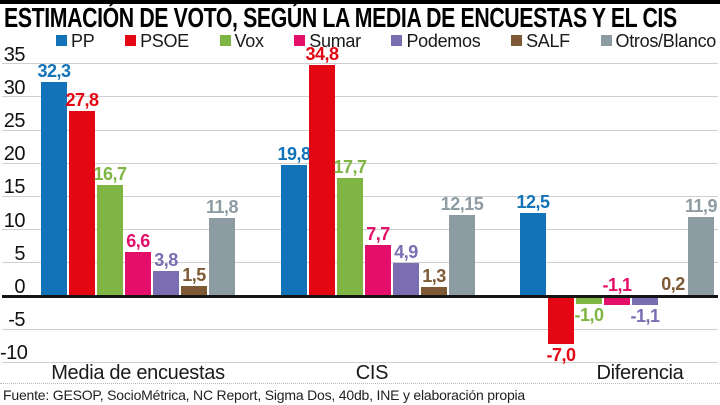 The image size is (720, 405). What do you see at coordinates (83, 40) in the screenshot?
I see `legend-label: PP` at bounding box center [83, 40].